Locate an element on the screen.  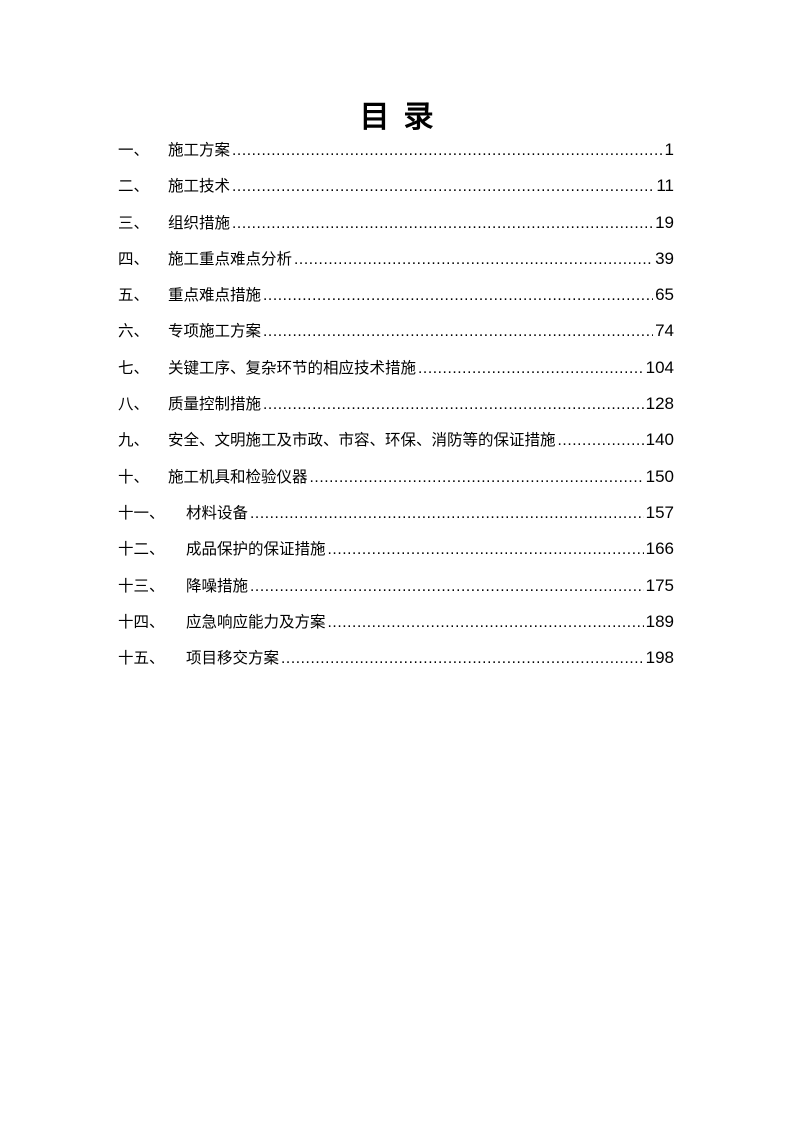
entry-number: 十、 is located at coordinates (134, 476).